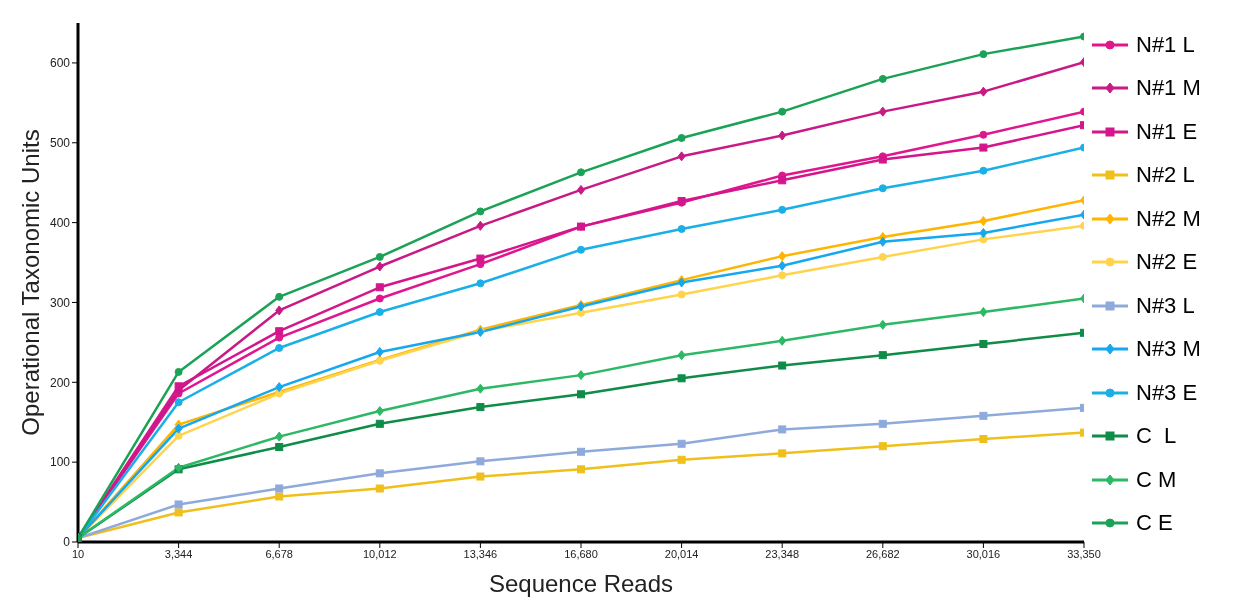 This screenshot has width=1252, height=602. What do you see at coordinates (983, 553) in the screenshot?
I see `x-tick-label: 30,016` at bounding box center [983, 553].